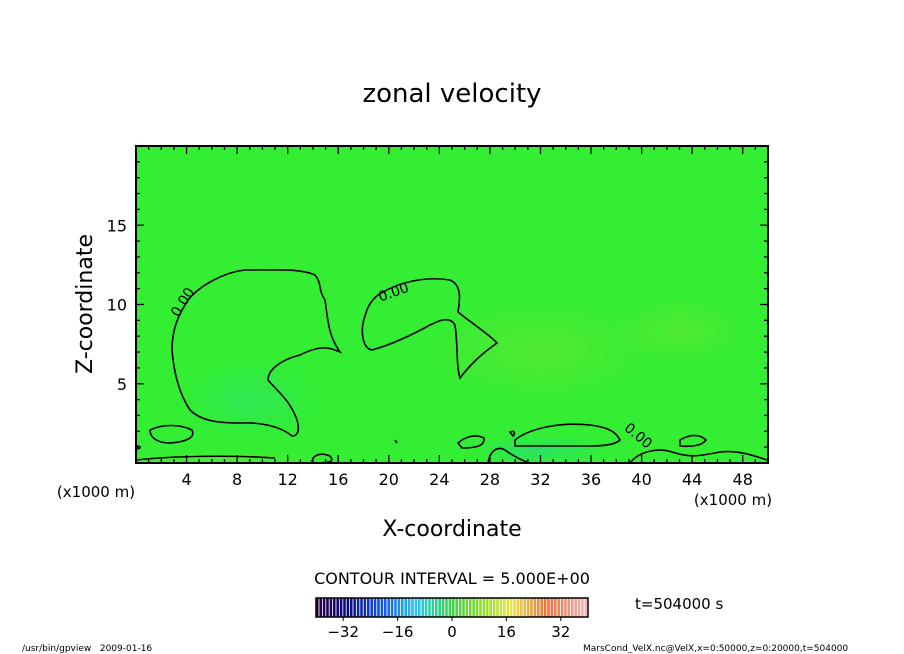 The width and height of the screenshot is (904, 654). I want to click on x-tick-label: 48, so click(743, 479).